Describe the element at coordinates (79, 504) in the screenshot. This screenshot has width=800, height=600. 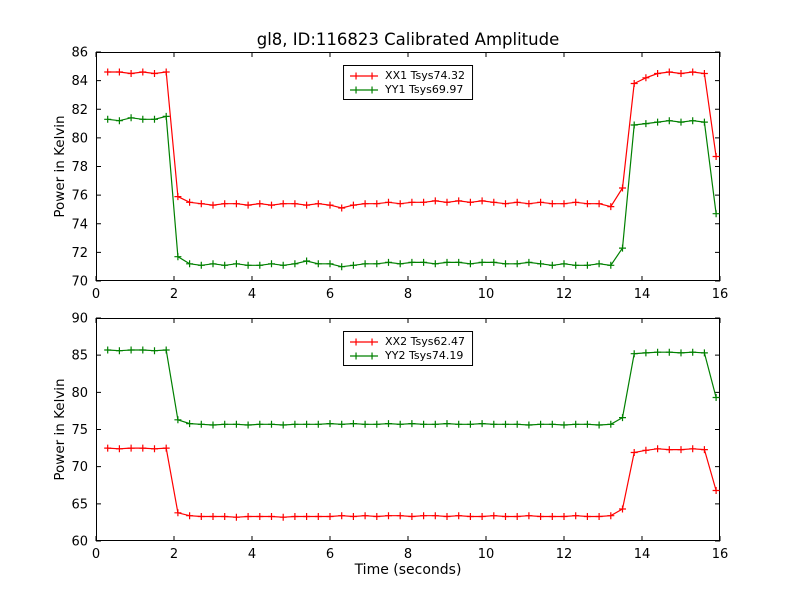
I see `y-tick-label: 65` at that location.